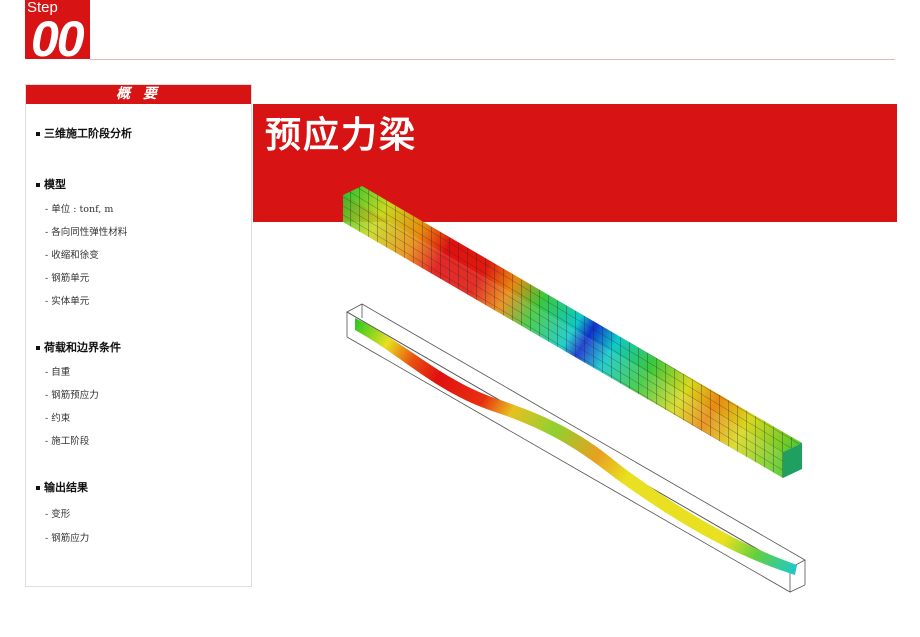  I want to click on divider, so click(492, 59).